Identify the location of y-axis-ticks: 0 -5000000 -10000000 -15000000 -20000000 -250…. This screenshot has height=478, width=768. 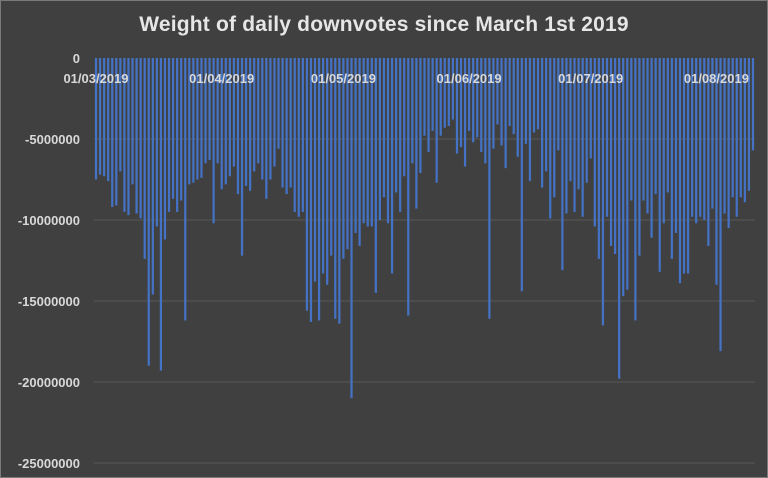
(49, 261).